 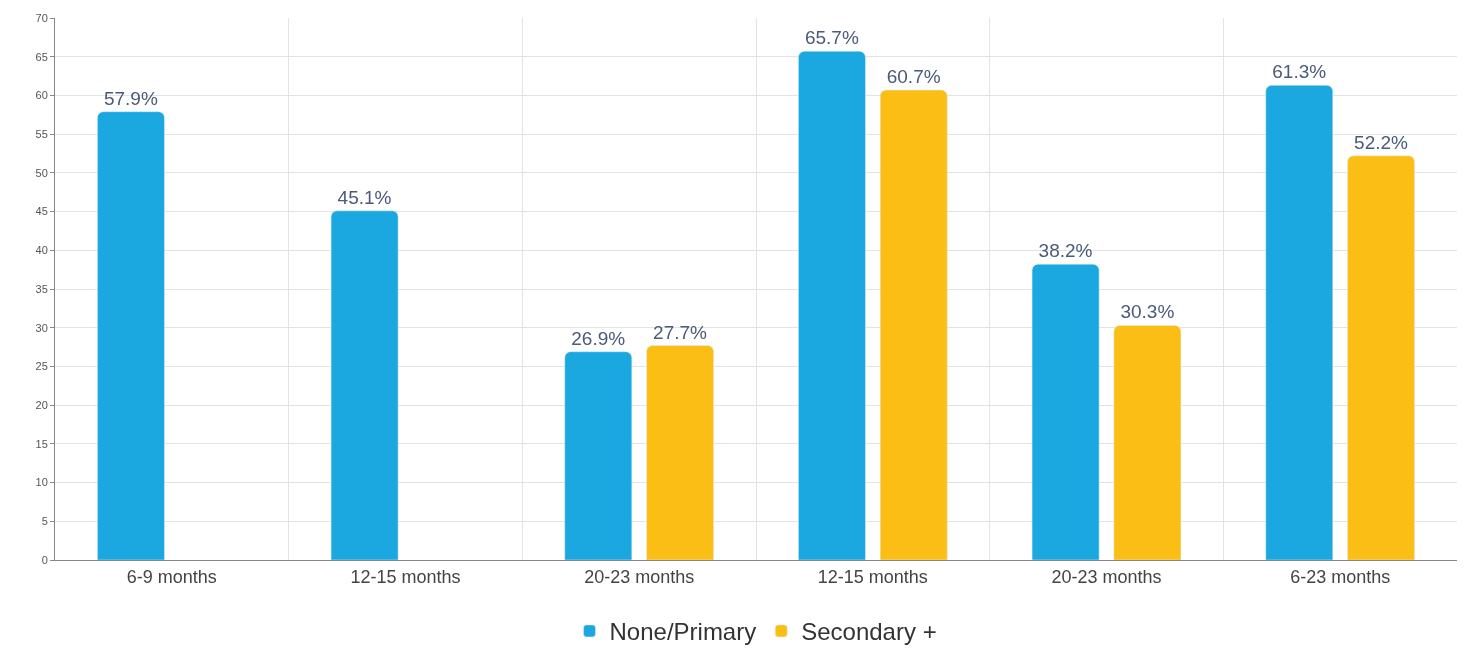 I want to click on y-tick-label: 0, so click(x=44, y=559).